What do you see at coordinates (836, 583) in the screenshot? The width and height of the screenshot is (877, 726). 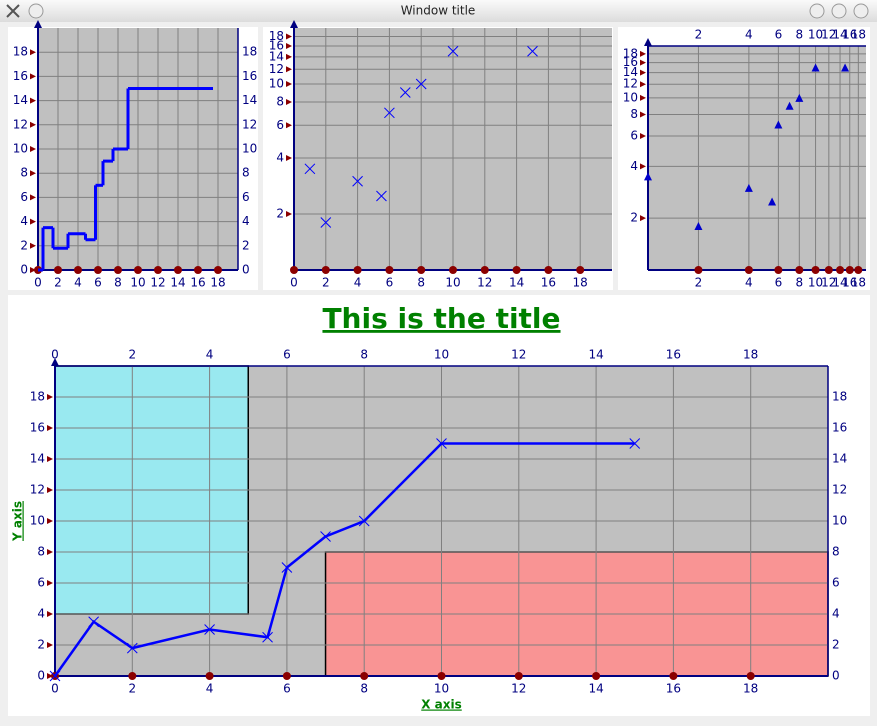 I see `y-tick-label: 6` at bounding box center [836, 583].